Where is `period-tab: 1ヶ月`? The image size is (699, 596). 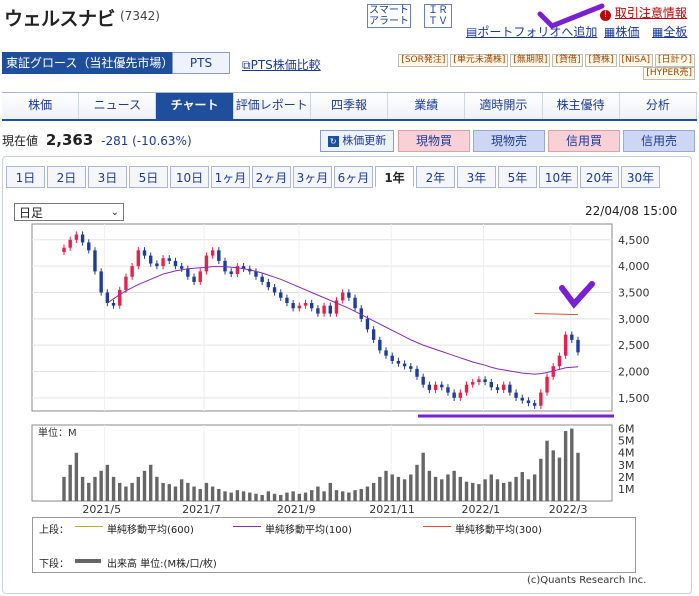 period-tab: 1ヶ月 is located at coordinates (230, 177).